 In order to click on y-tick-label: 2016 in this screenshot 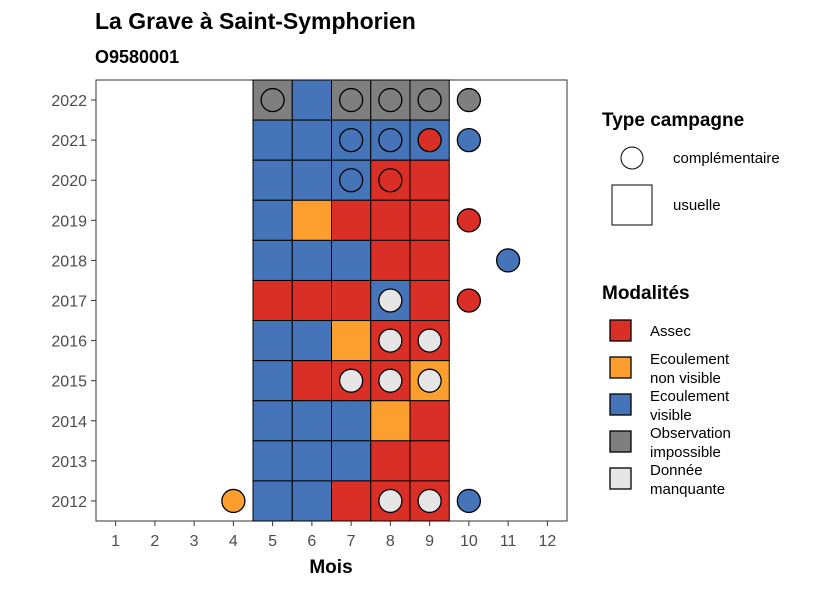, I will do `click(69, 342)`.